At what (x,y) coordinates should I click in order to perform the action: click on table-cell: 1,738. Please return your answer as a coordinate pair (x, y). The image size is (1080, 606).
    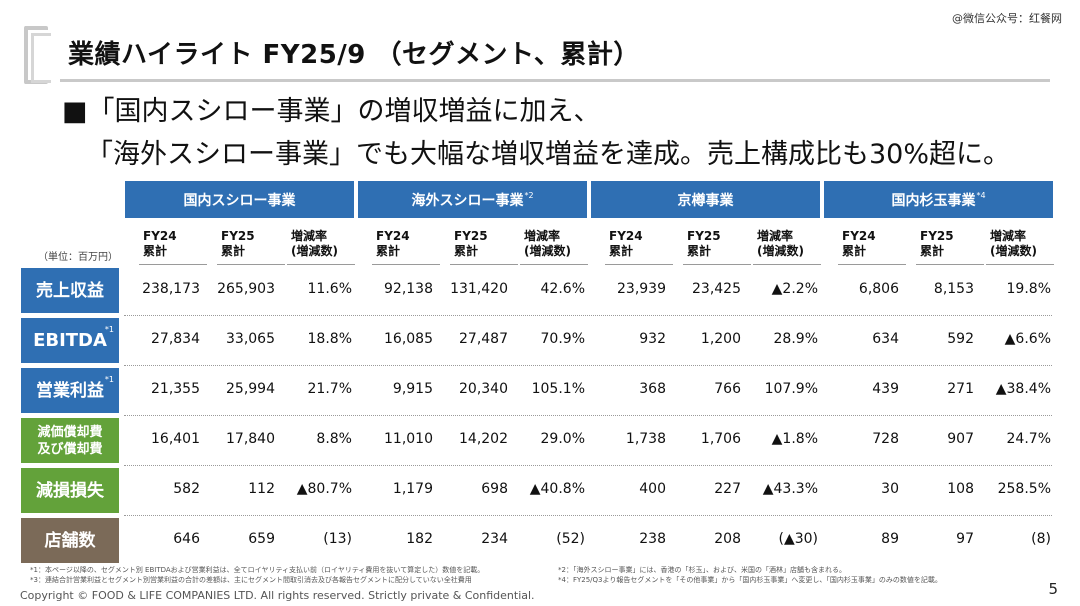
    Looking at the image, I should click on (645, 439).